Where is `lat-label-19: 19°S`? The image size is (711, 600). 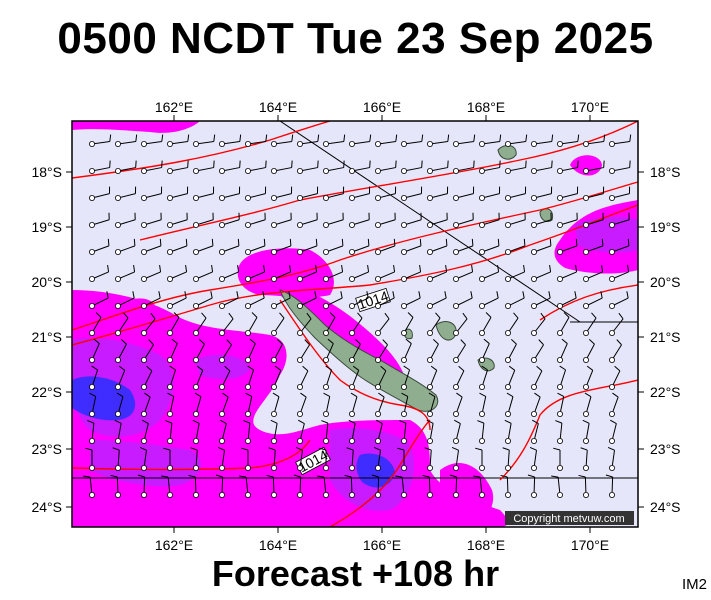 lat-label-19: 19°S is located at coordinates (46, 227).